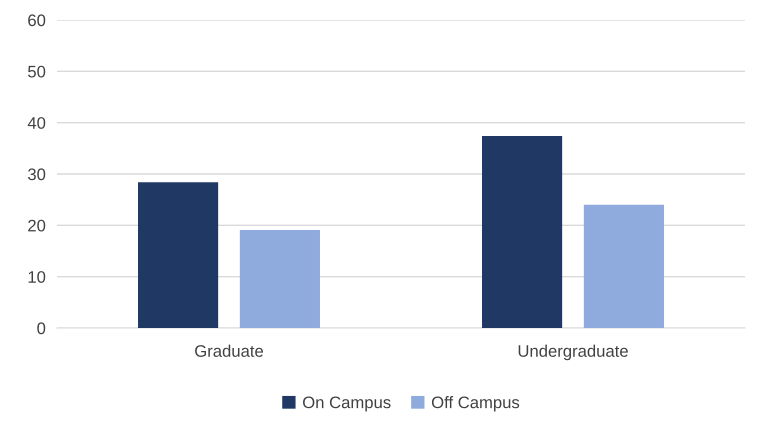 Image resolution: width=761 pixels, height=424 pixels. Describe the element at coordinates (347, 404) in the screenshot. I see `legend-label: On Campus` at that location.